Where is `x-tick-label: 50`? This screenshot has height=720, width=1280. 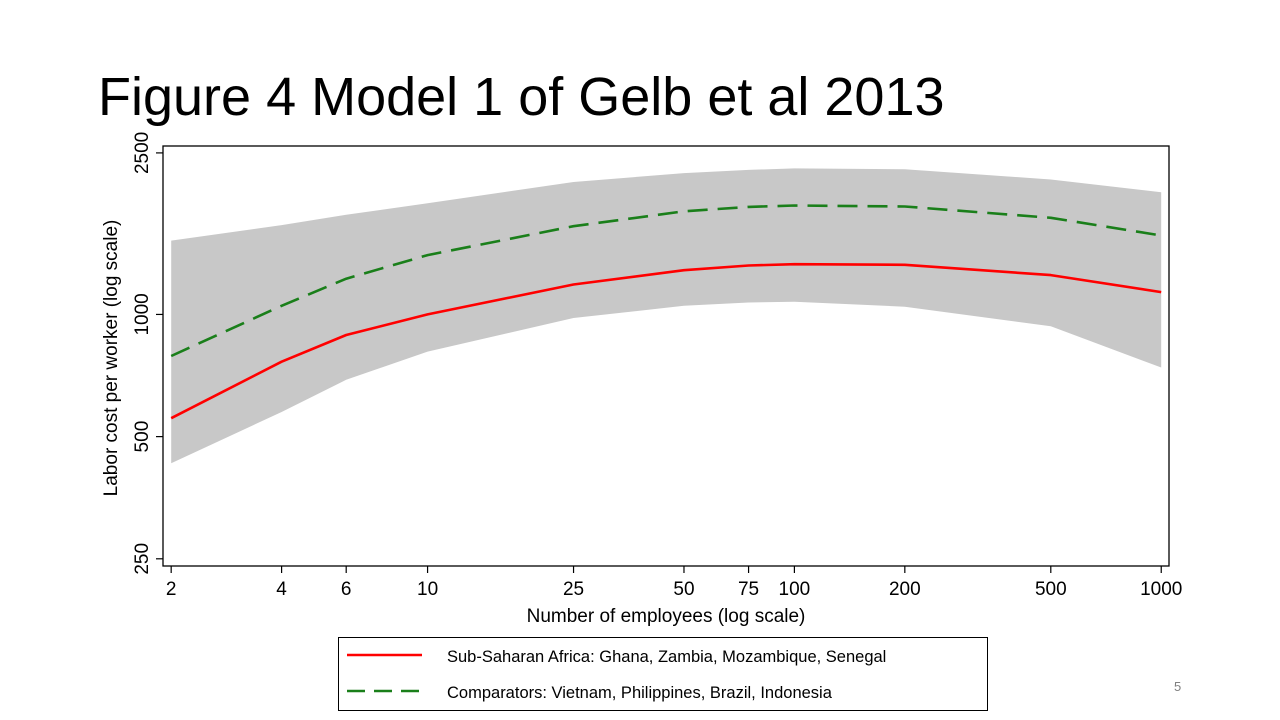 x-tick-label: 50 is located at coordinates (683, 589).